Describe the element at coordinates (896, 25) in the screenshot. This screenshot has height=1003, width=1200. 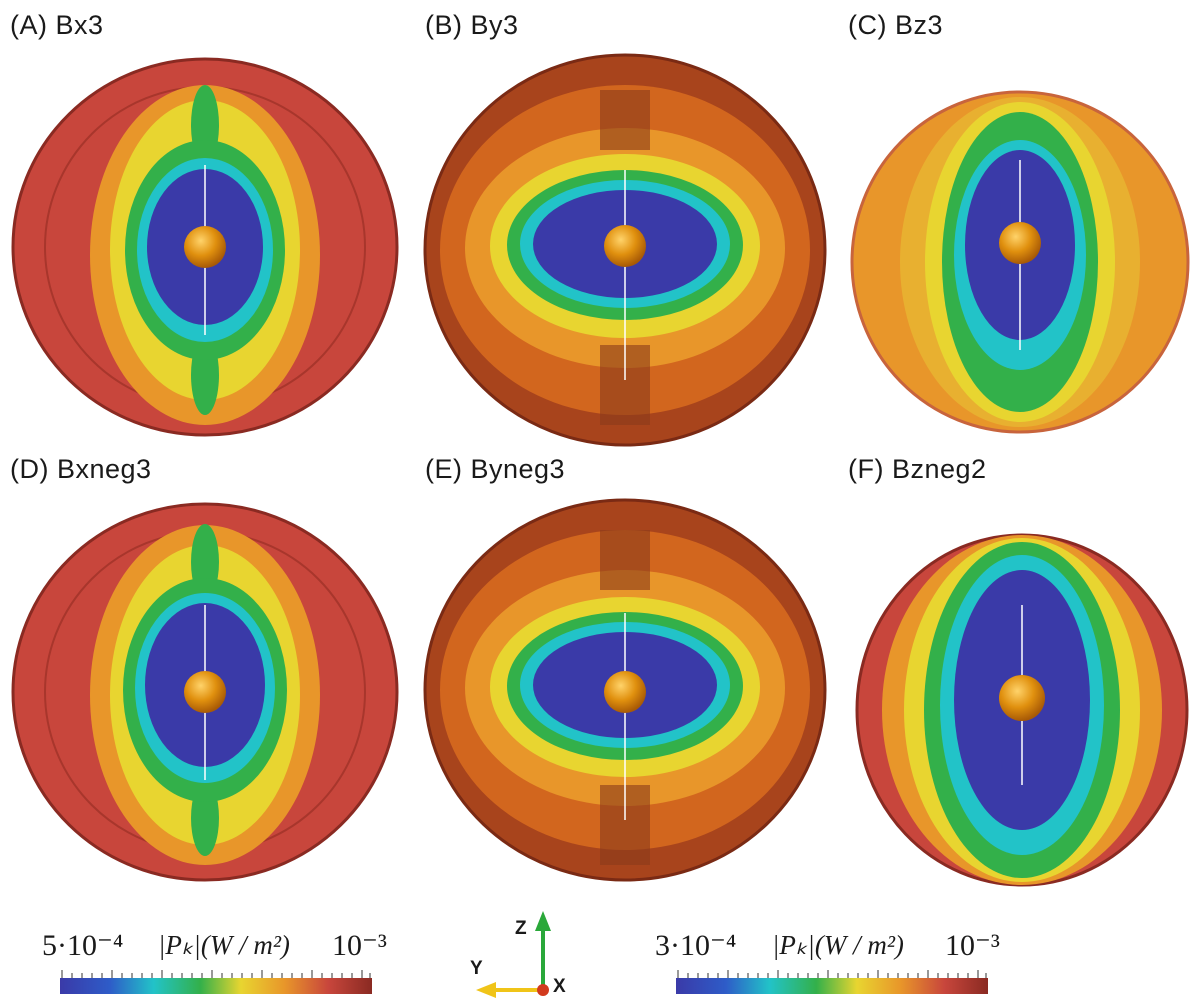
I see `panel-c-label: (C) Bz3` at that location.